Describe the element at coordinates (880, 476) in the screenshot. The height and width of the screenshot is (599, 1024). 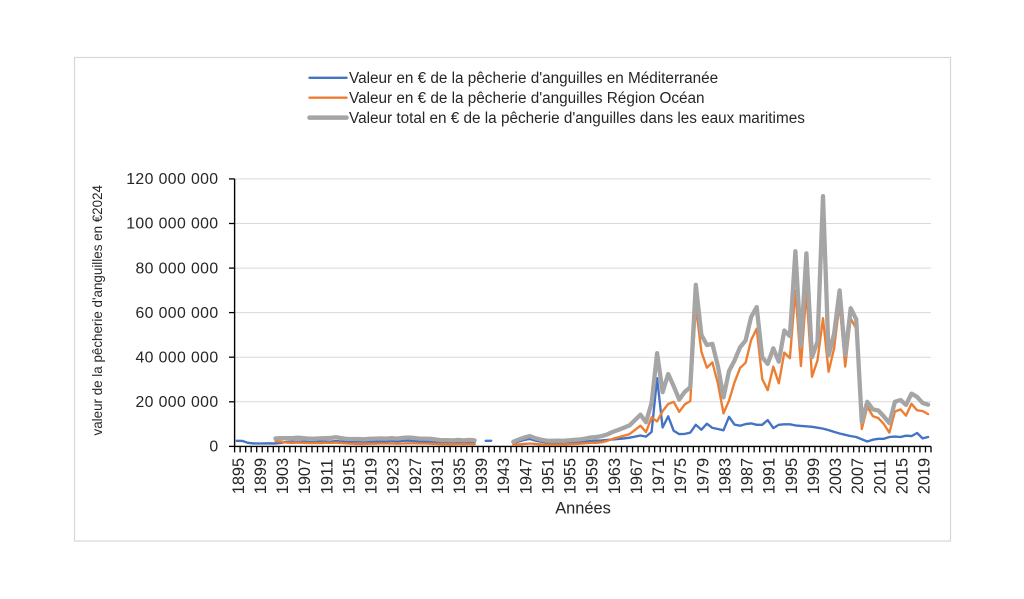
I see `svg-text: 2011` at that location.